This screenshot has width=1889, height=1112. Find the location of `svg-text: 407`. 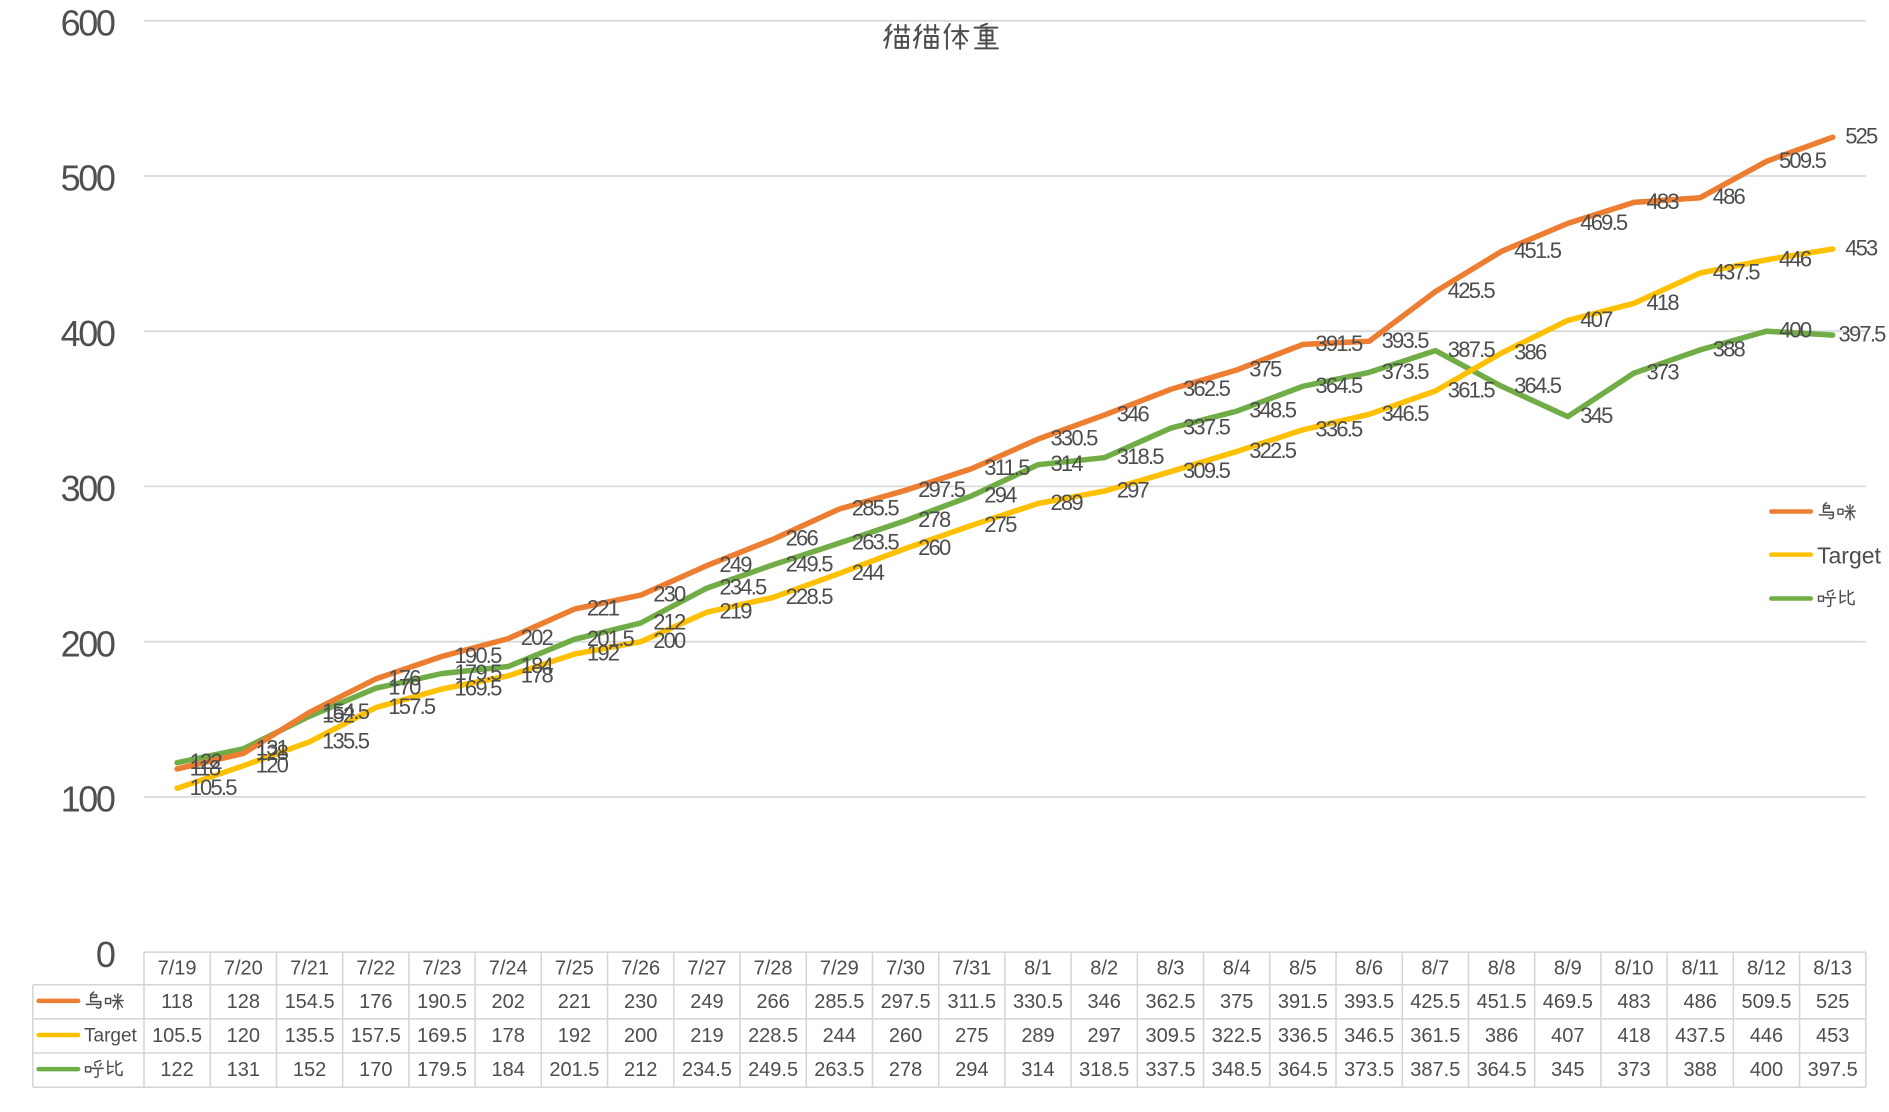

svg-text: 407 is located at coordinates (1567, 1036).